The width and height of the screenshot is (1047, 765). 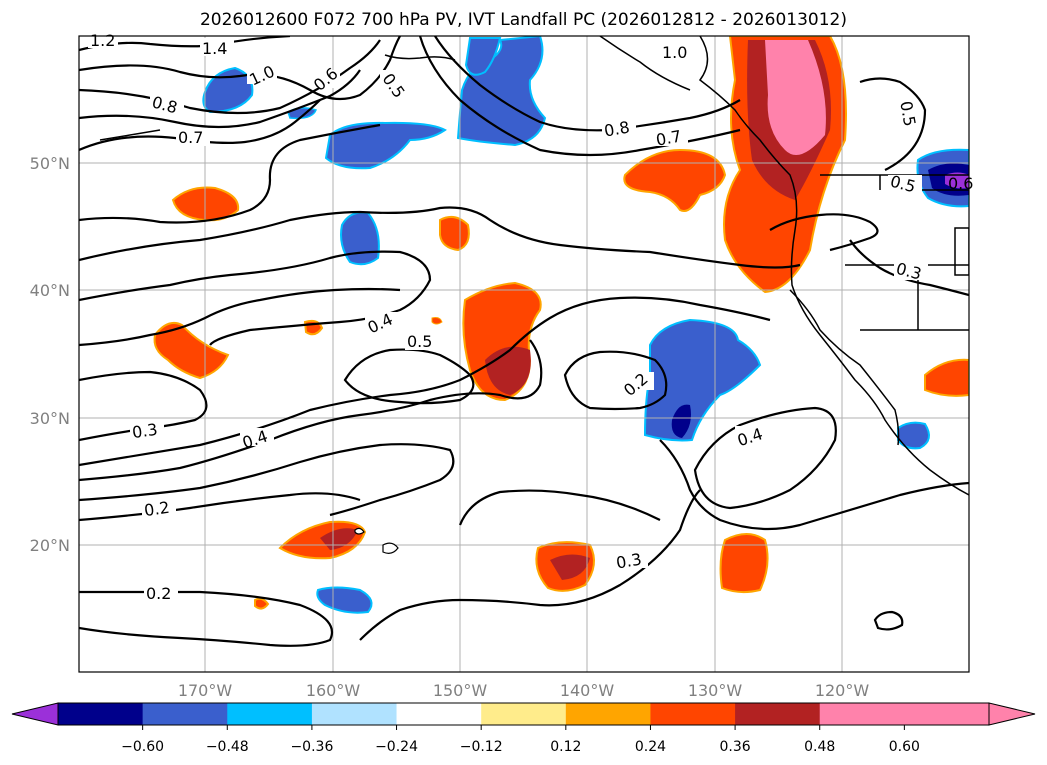 What do you see at coordinates (50, 290) in the screenshot?
I see `lat-label: 40°N` at bounding box center [50, 290].